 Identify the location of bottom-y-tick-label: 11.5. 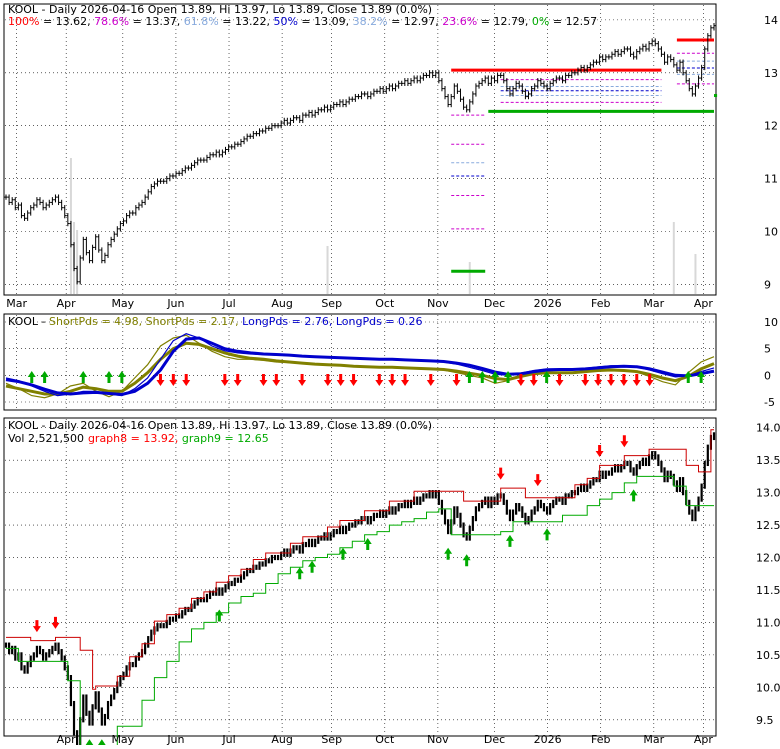
(768, 590).